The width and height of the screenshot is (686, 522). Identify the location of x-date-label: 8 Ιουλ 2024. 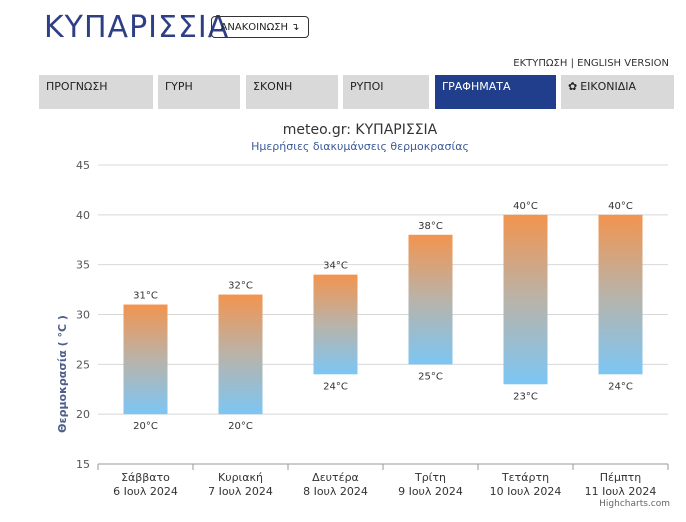
(335, 491).